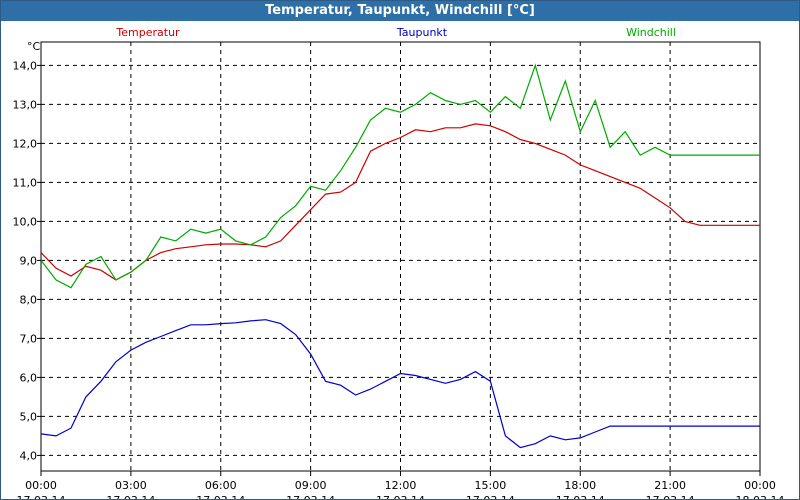  I want to click on x-tick-time: 15:00, so click(491, 485).